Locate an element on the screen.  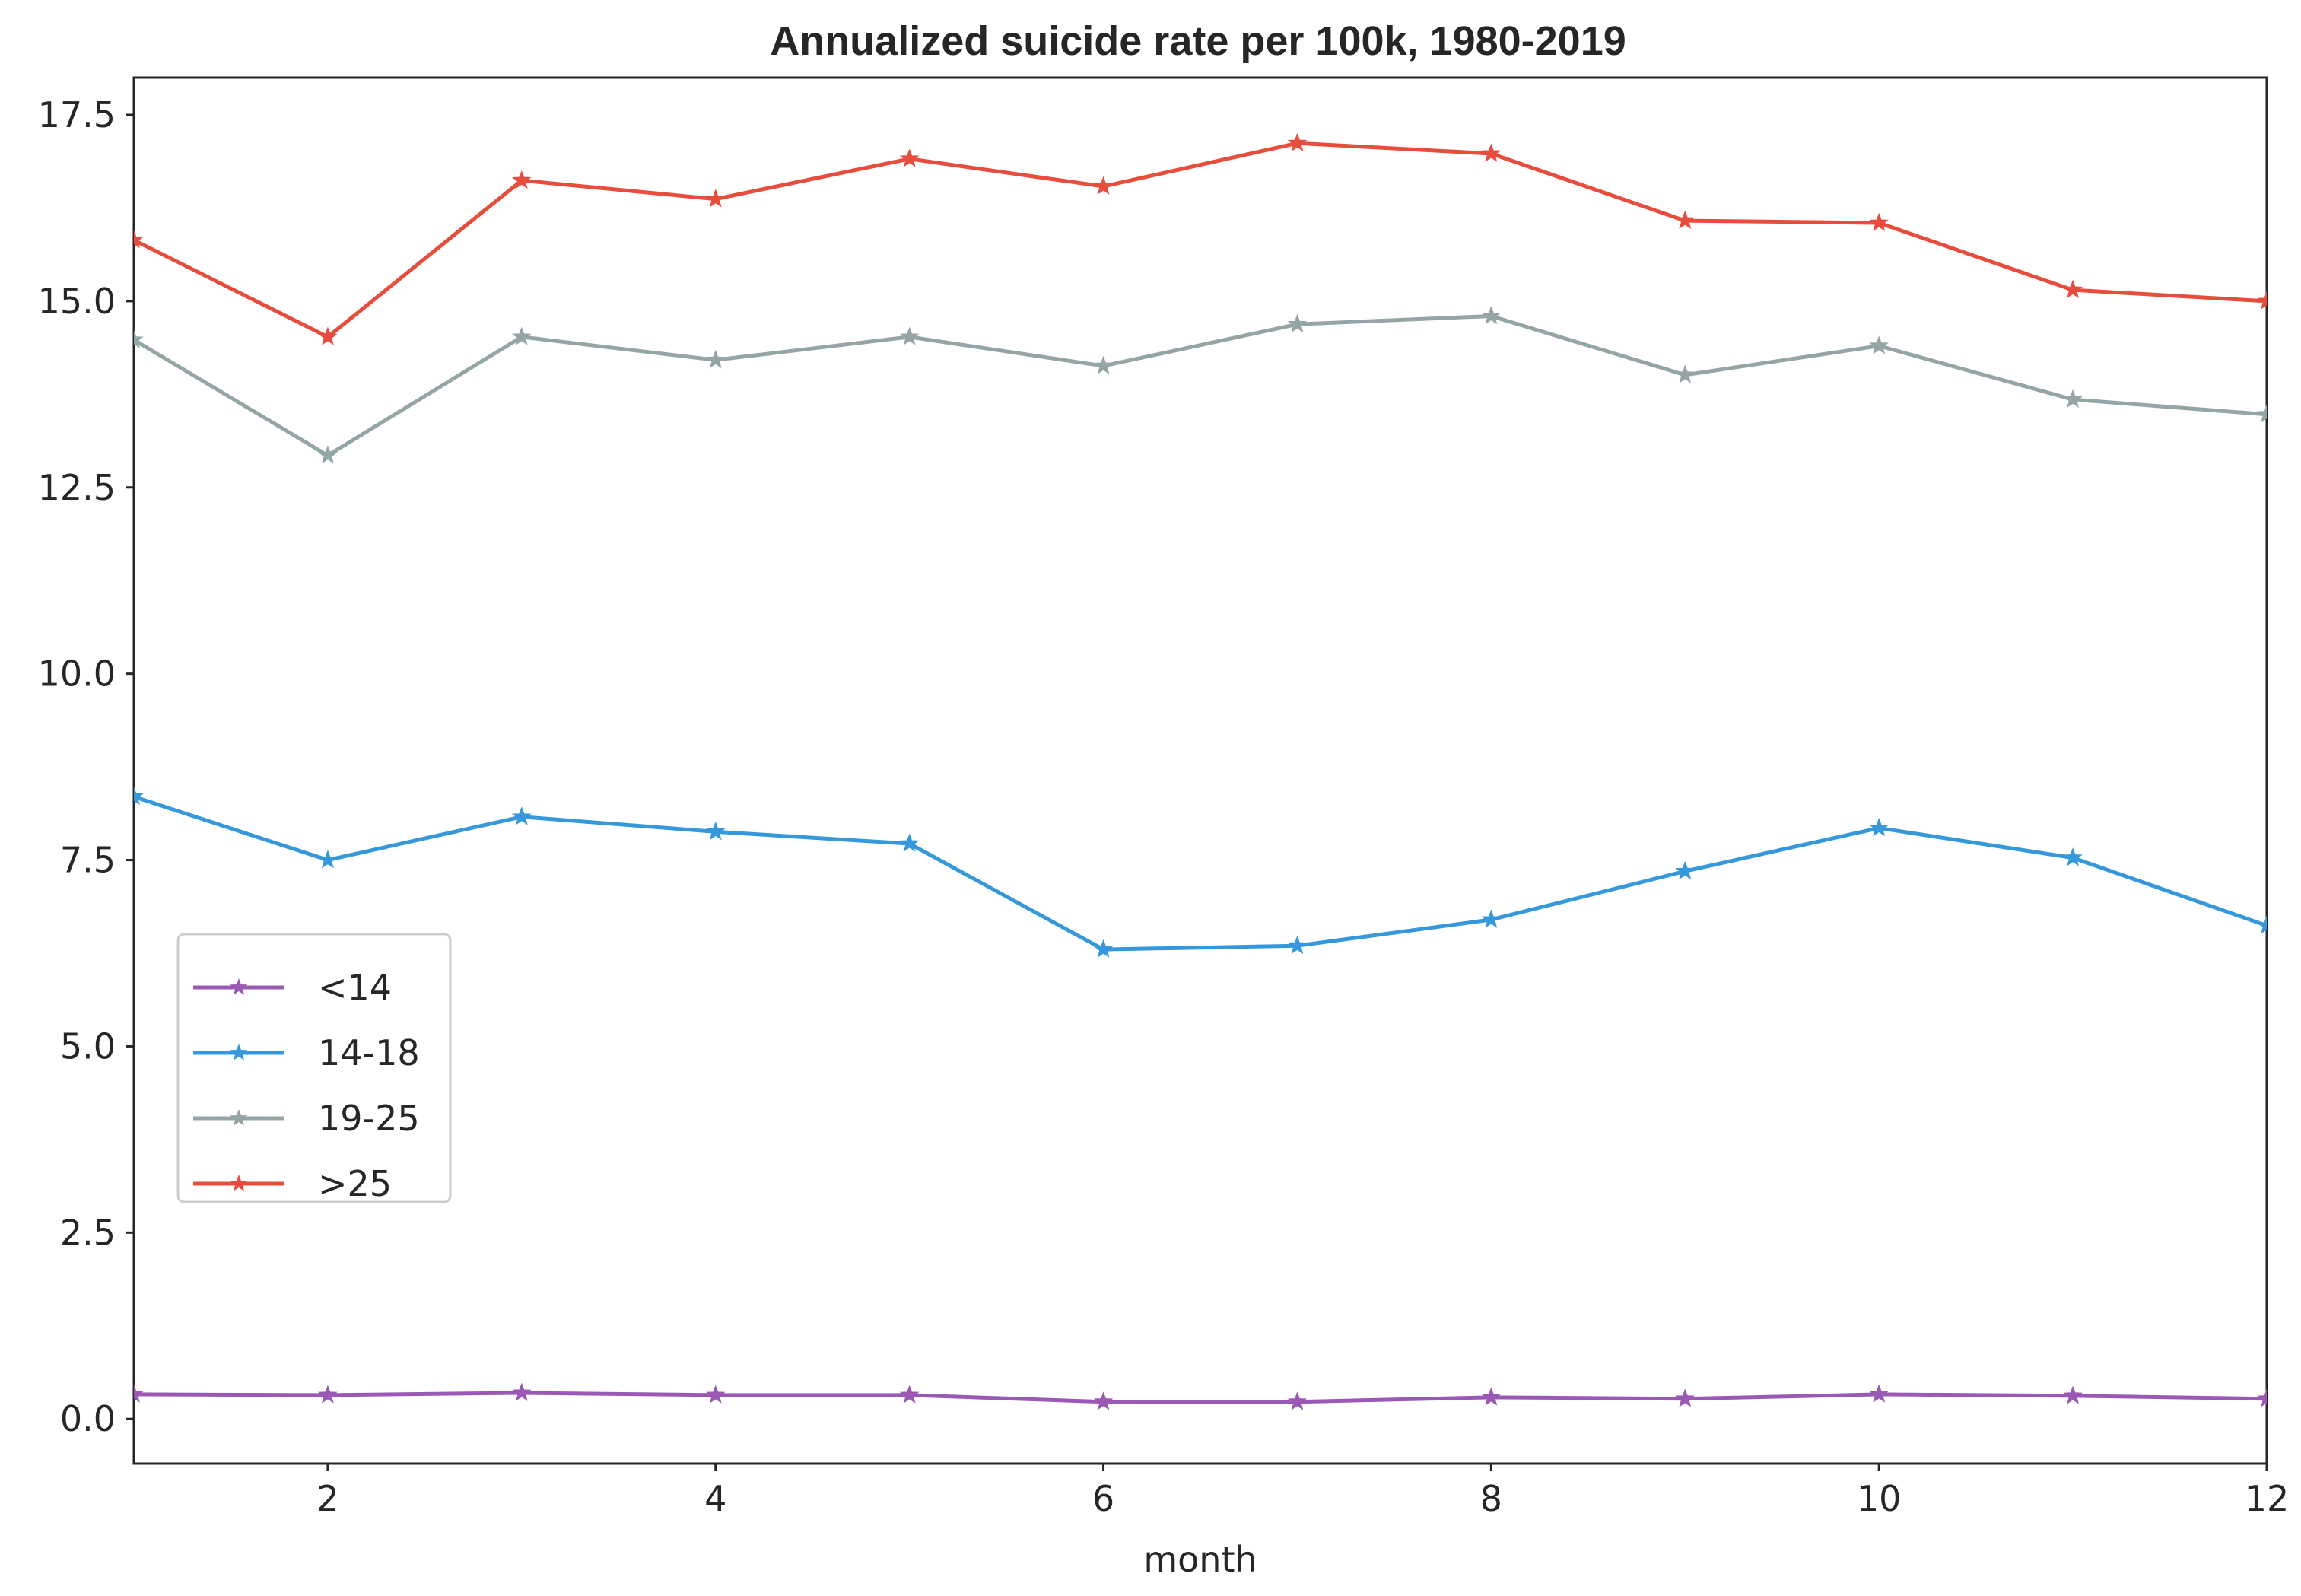
x-tick-label: 8 is located at coordinates (1491, 1498).